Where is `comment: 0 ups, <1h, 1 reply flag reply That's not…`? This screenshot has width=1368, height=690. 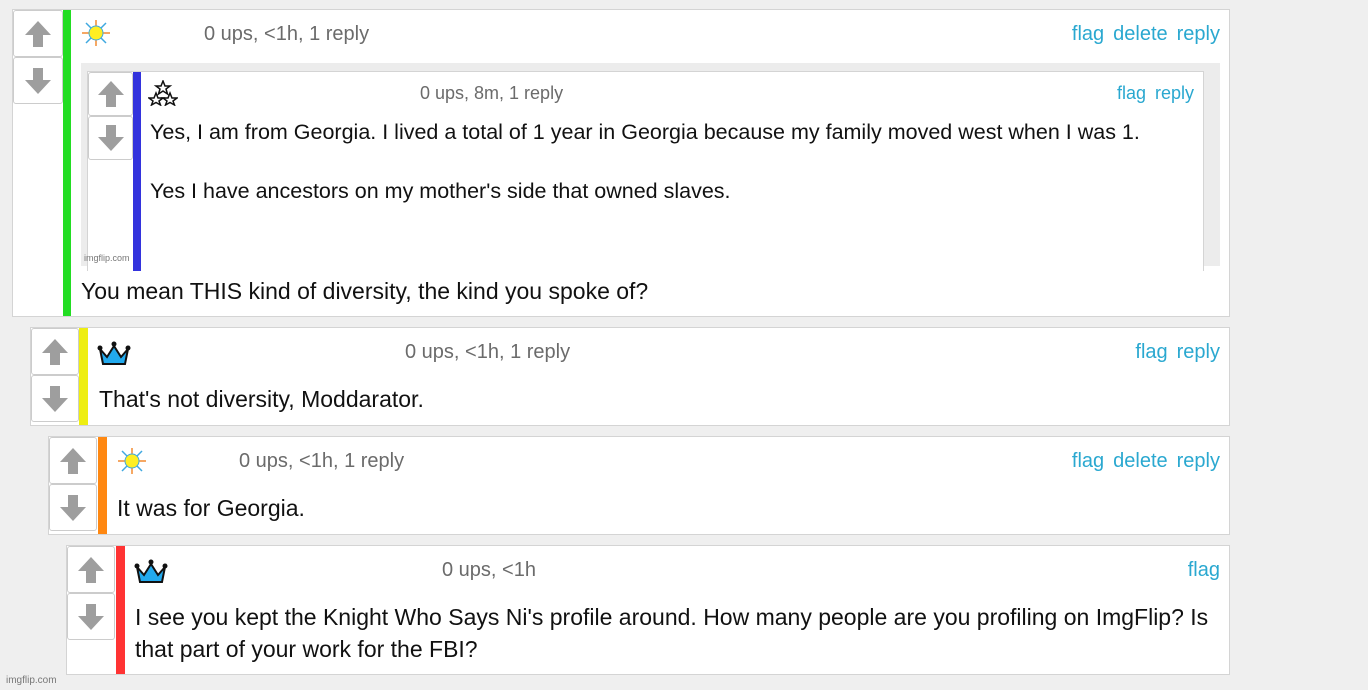
comment: 0 ups, <1h, 1 reply flag reply That's not… is located at coordinates (630, 376).